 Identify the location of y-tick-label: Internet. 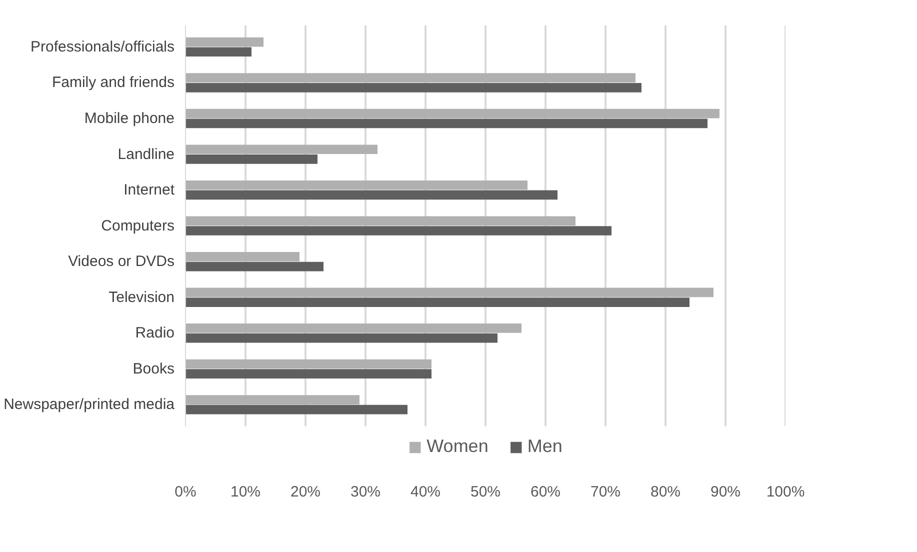
(150, 190).